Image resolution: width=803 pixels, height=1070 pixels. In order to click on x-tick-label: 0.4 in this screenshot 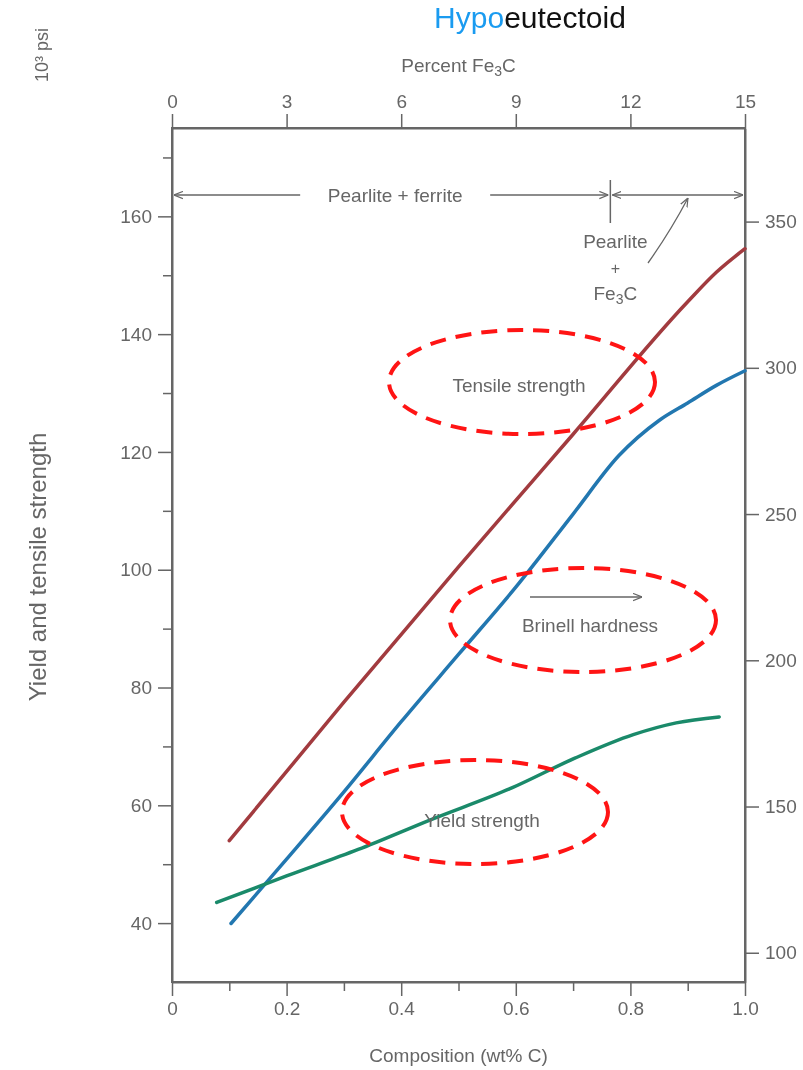, I will do `click(402, 1009)`.